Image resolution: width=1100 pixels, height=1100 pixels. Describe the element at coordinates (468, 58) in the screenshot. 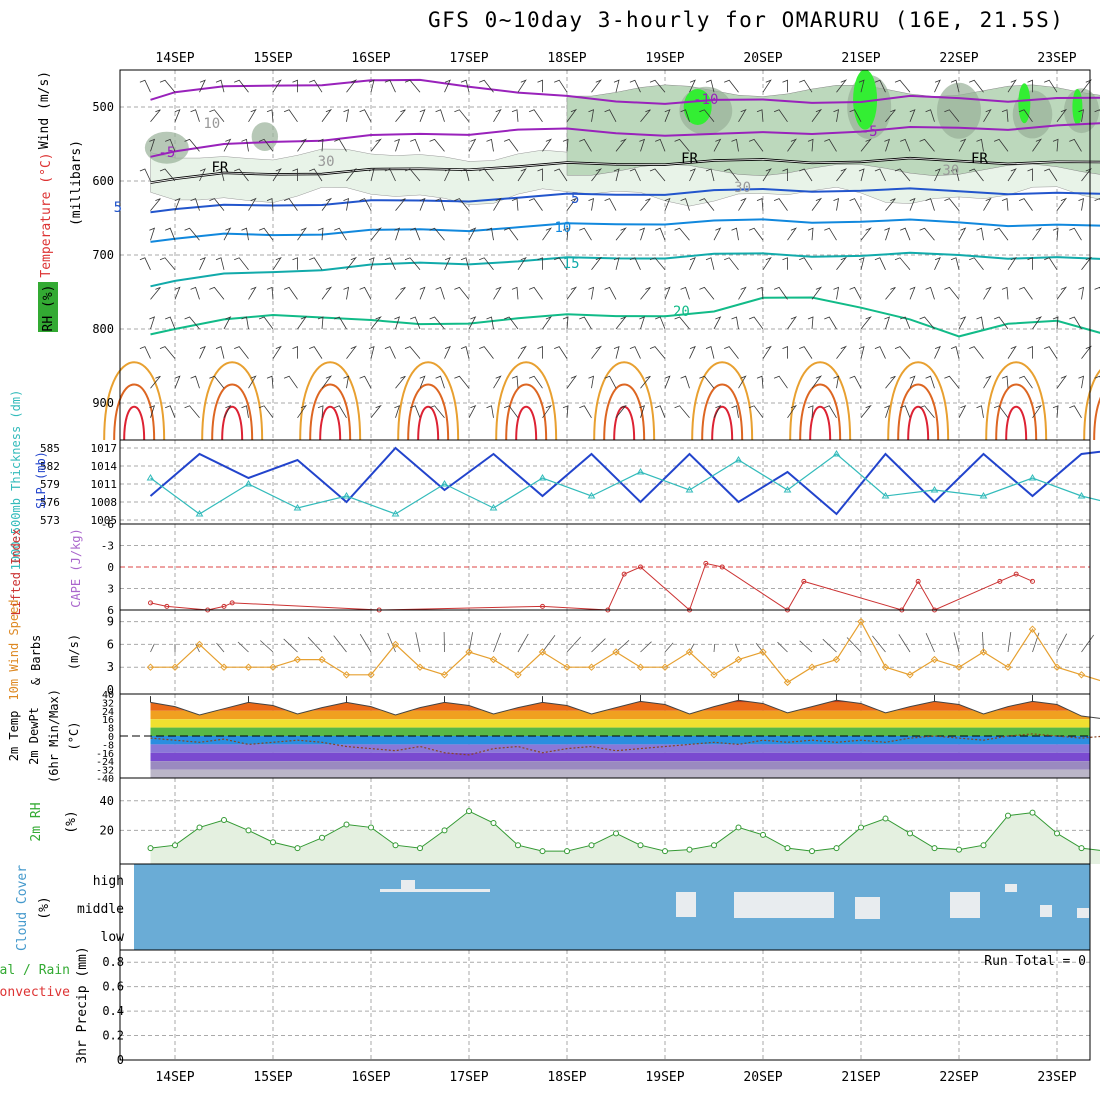

I see `date-label-top: 17SEP` at that location.